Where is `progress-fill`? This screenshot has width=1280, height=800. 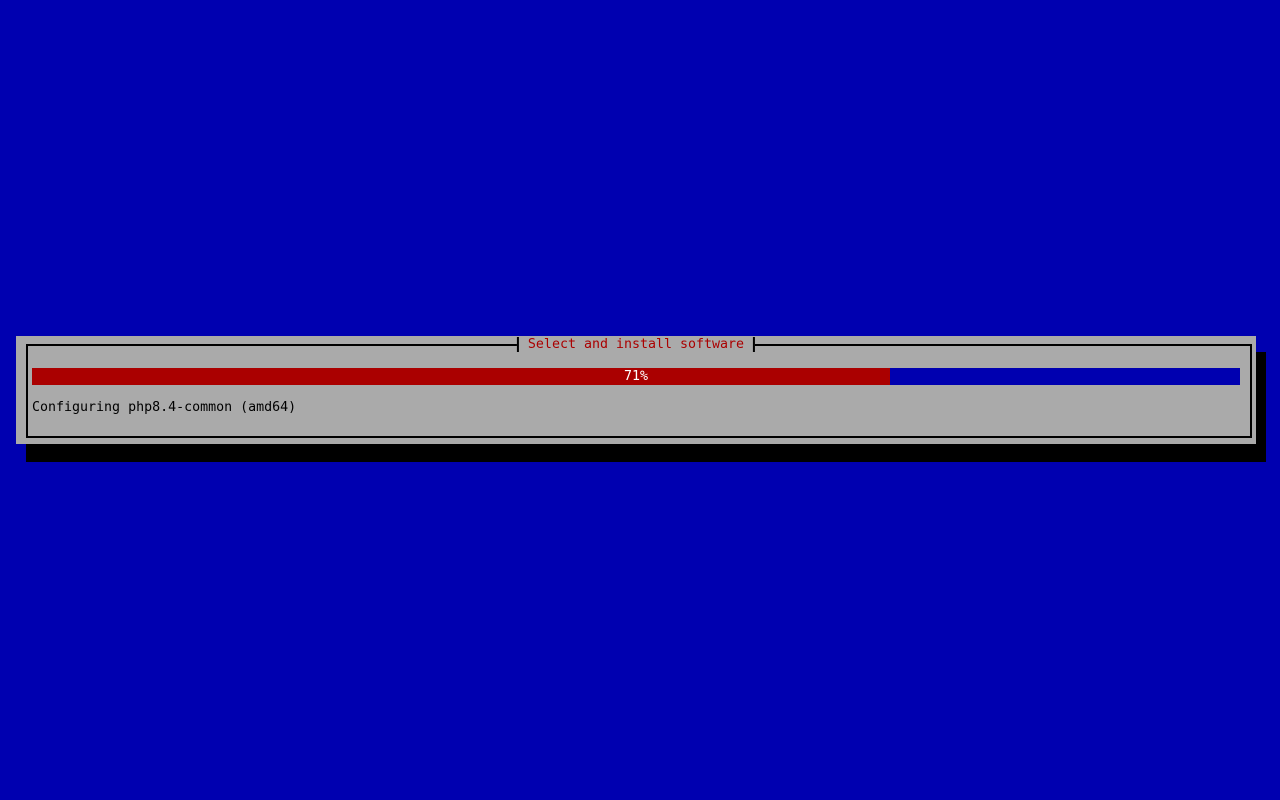
progress-fill is located at coordinates (461, 376).